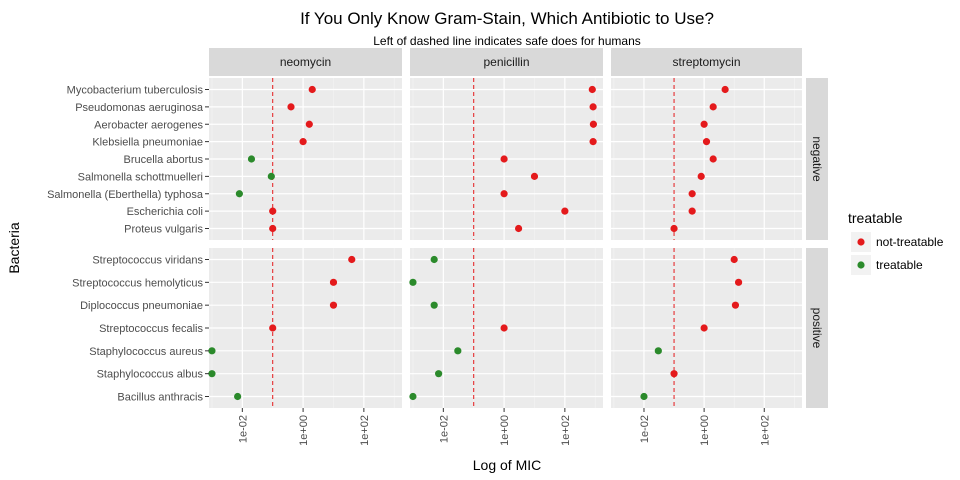 The image size is (960, 480). Describe the element at coordinates (910, 242) in the screenshot. I see `legend-label-not-treatable: not-treatable` at that location.